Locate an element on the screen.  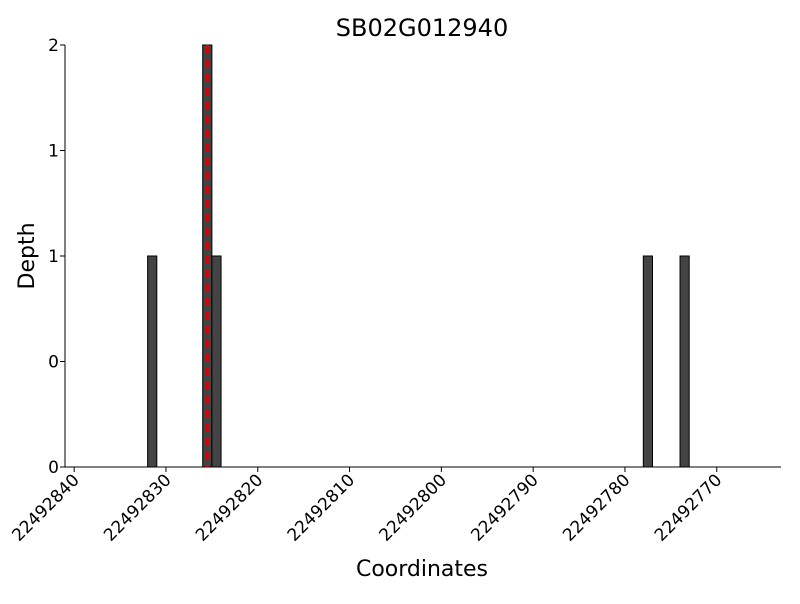
x-tick-label: 22492780 is located at coordinates (596, 507).